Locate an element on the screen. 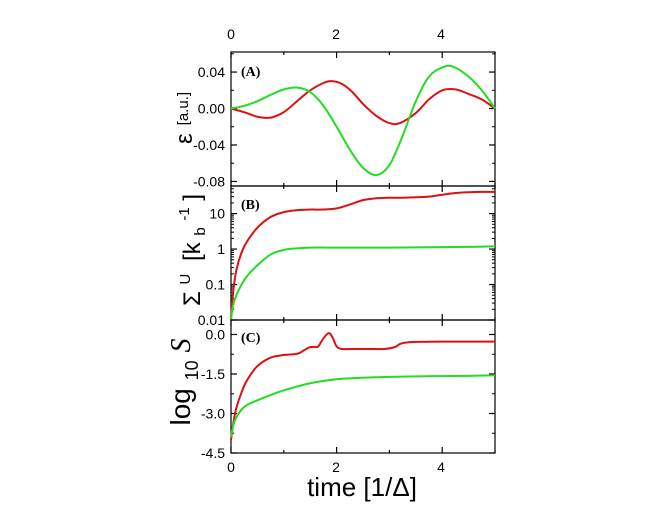  svg-text: ε [a.u.] is located at coordinates (184, 118).